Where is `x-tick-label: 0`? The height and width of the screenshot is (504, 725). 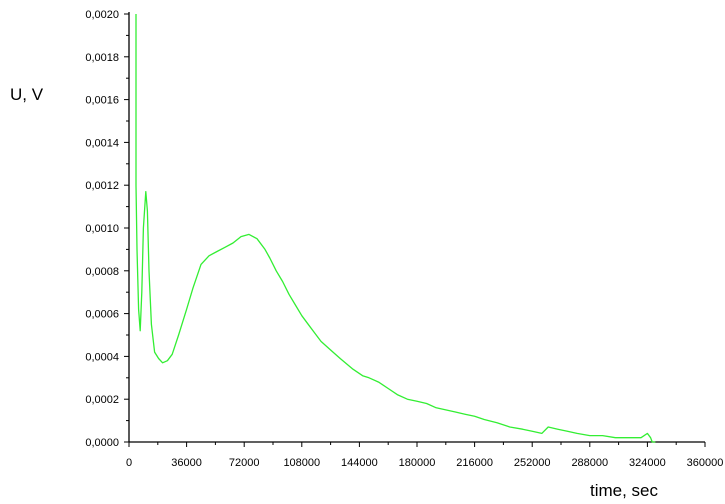 x-tick-label: 0 is located at coordinates (129, 463).